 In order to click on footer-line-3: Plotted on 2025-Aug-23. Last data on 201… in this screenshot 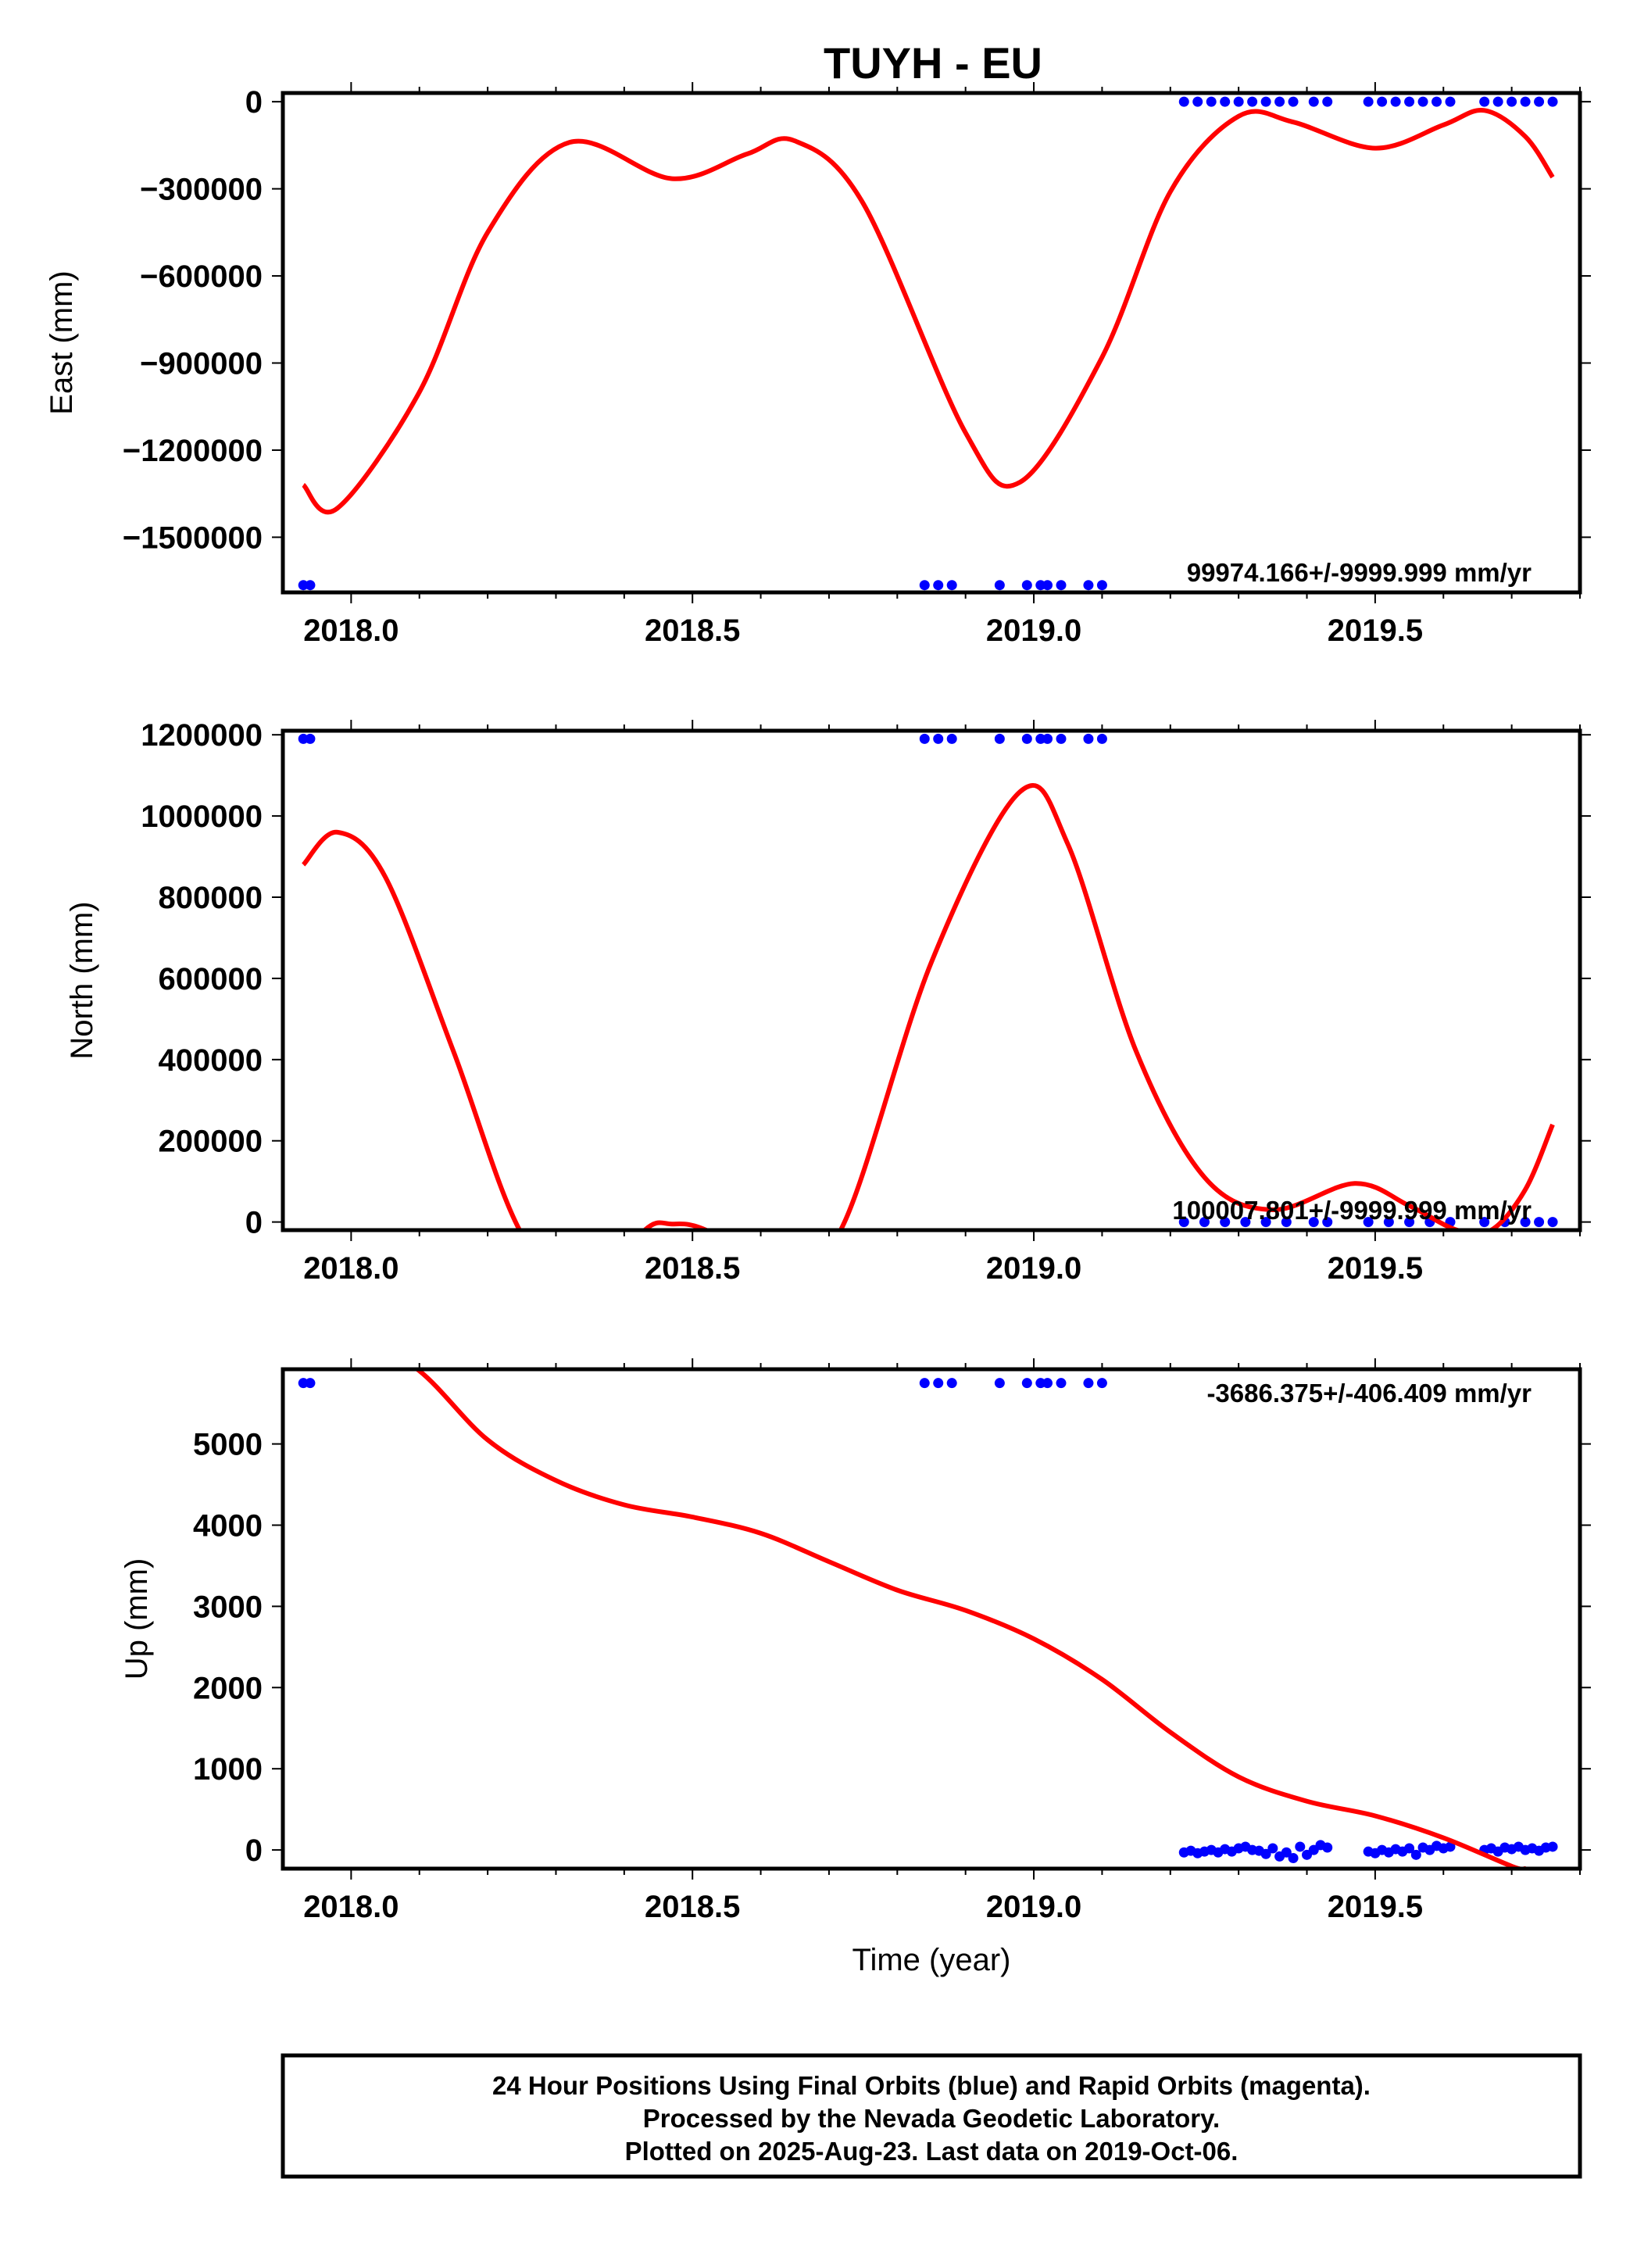, I will do `click(931, 2152)`.